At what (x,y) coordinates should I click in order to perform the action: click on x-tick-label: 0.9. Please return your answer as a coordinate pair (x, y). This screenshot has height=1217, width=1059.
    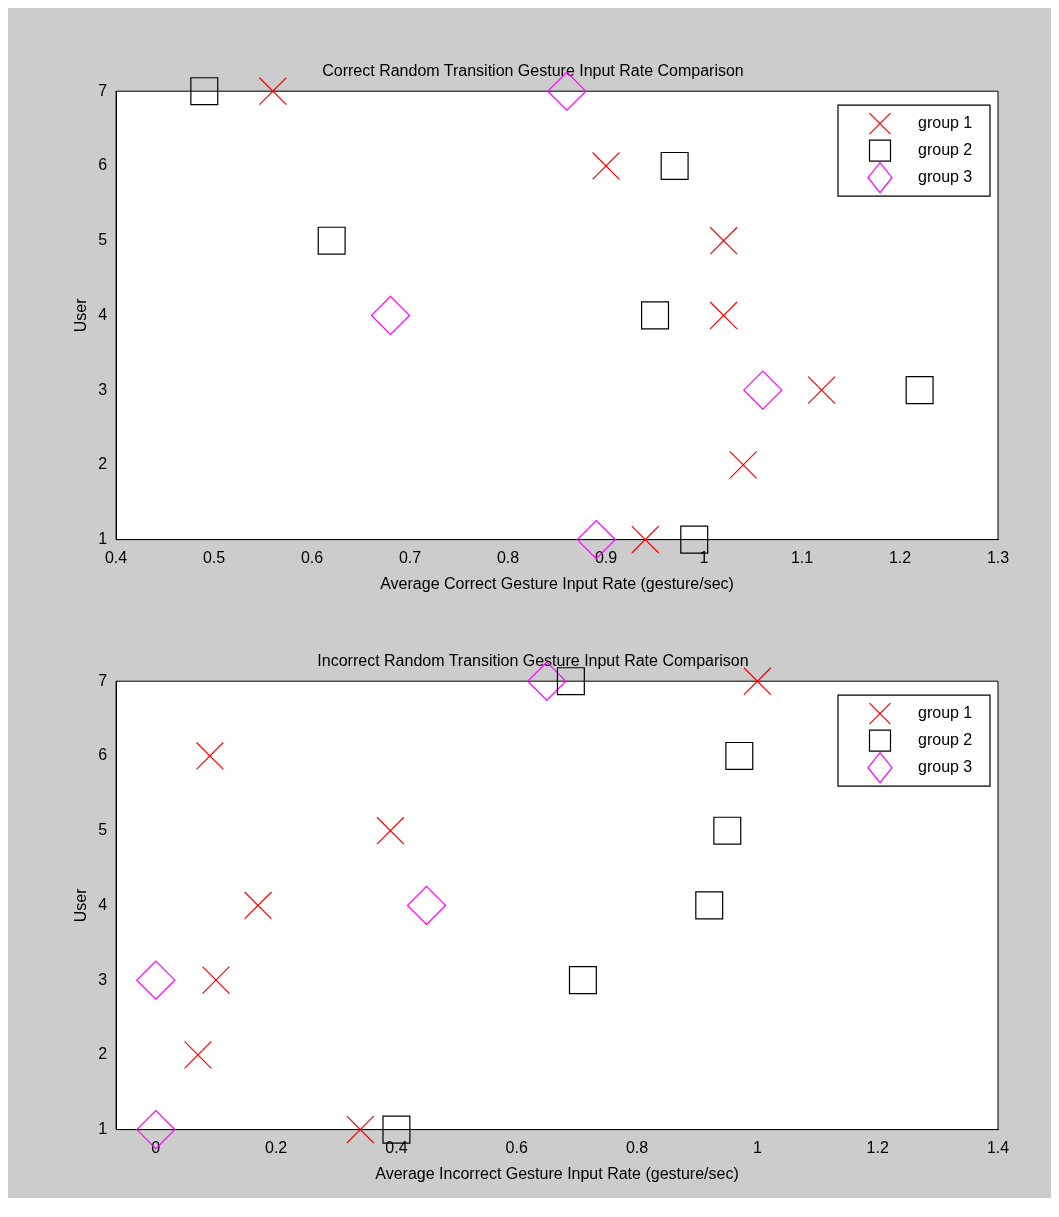
    Looking at the image, I should click on (606, 557).